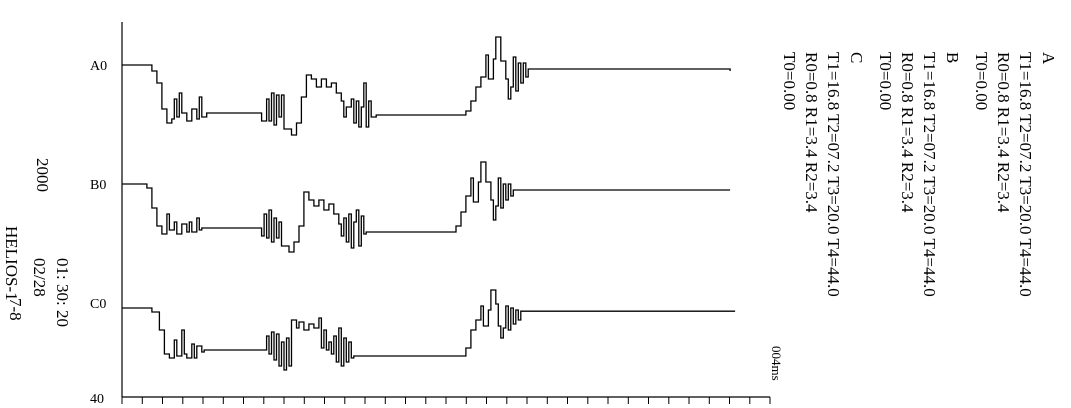 This screenshot has height=408, width=1071. What do you see at coordinates (789, 81) in the screenshot?
I see `param-block-c-line-3: T0=0.00` at bounding box center [789, 81].